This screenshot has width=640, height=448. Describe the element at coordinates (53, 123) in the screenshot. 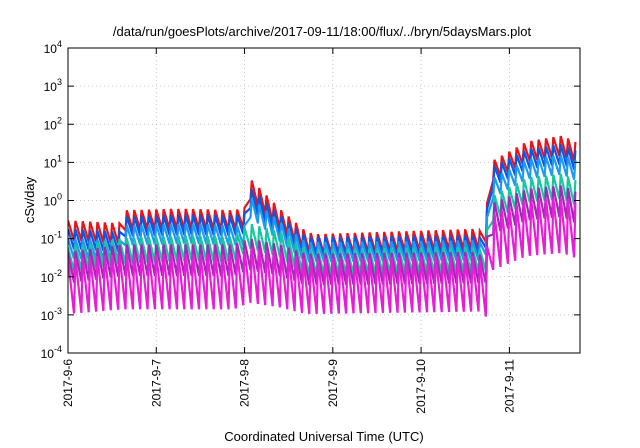

I see `y-tick-label: 10²` at that location.